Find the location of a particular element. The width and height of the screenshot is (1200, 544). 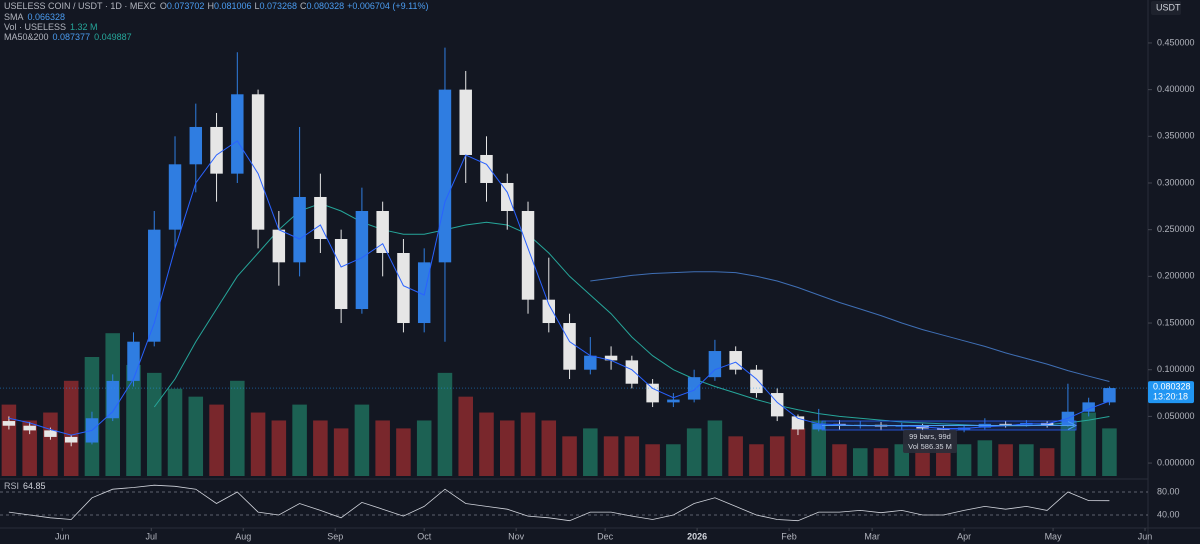

rsi-legend: RSI 64.85 is located at coordinates (25, 486).